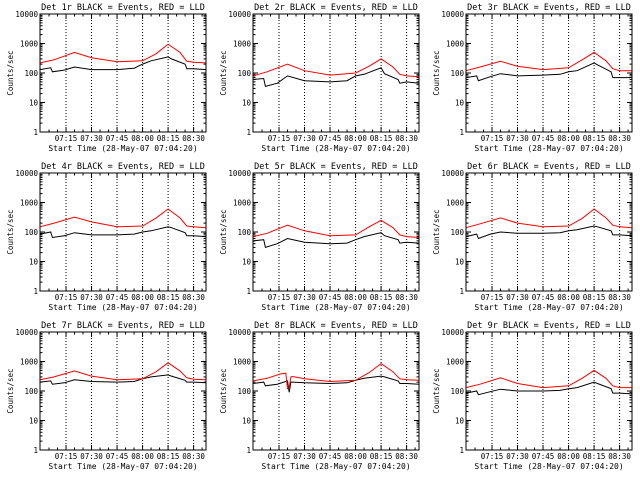 Image resolution: width=640 pixels, height=480 pixels. What do you see at coordinates (549, 167) in the screenshot?
I see `panel-title: Det 6r BLACK = Events, RED = LLD` at bounding box center [549, 167].